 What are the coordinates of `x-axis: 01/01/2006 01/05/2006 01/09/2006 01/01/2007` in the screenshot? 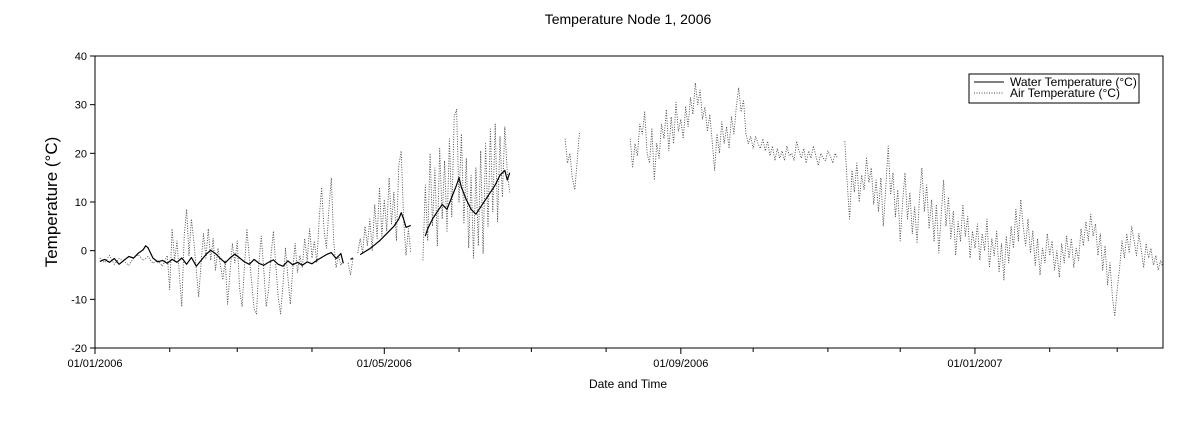 It's located at (592, 359).